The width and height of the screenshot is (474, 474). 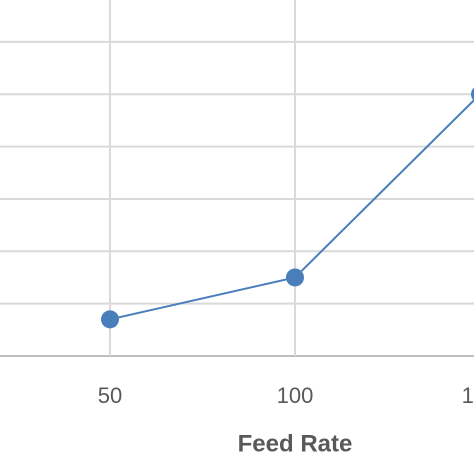 What do you see at coordinates (295, 395) in the screenshot?
I see `x-tick-label: 100` at bounding box center [295, 395].